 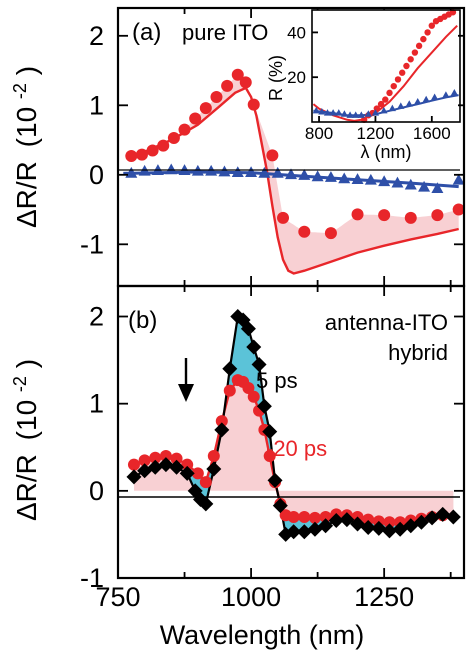 What do you see at coordinates (248, 411) in the screenshot?
I see `panel-b-cyan-area` at bounding box center [248, 411].